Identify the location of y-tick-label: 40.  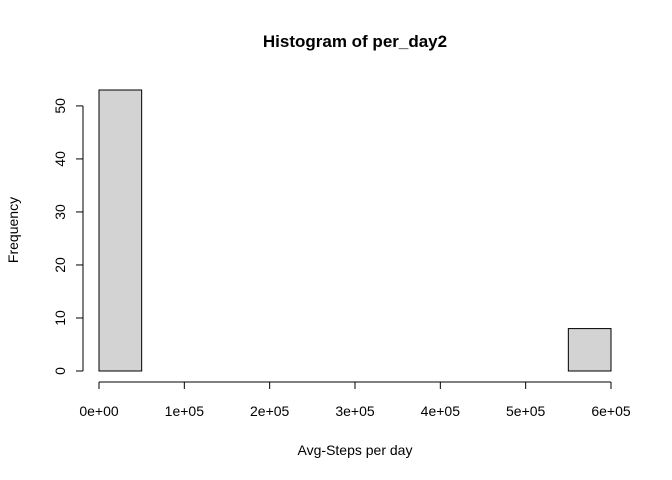
(60, 159).